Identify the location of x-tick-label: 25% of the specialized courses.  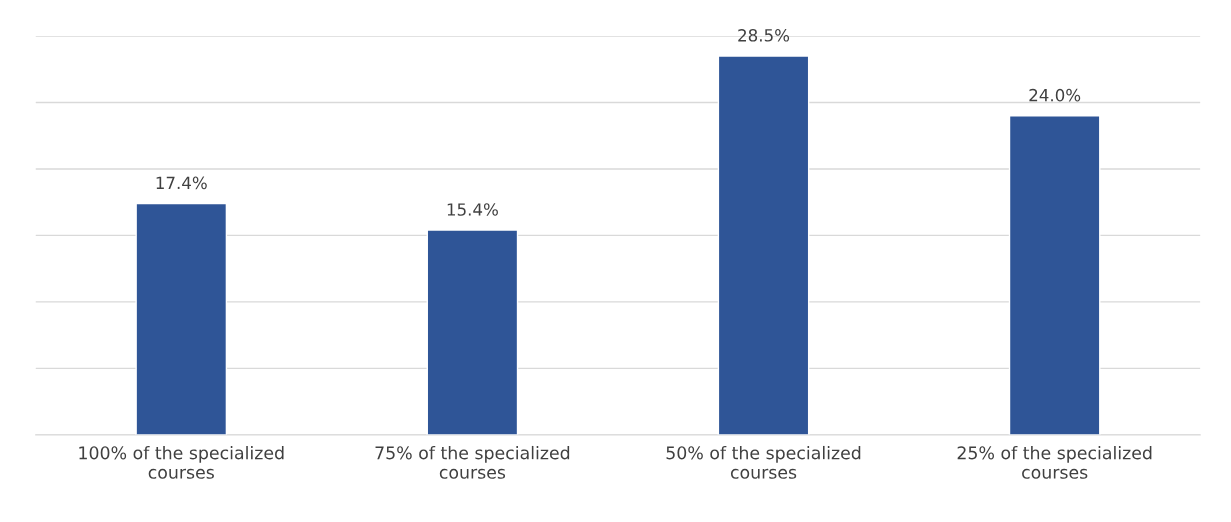
(1054, 462).